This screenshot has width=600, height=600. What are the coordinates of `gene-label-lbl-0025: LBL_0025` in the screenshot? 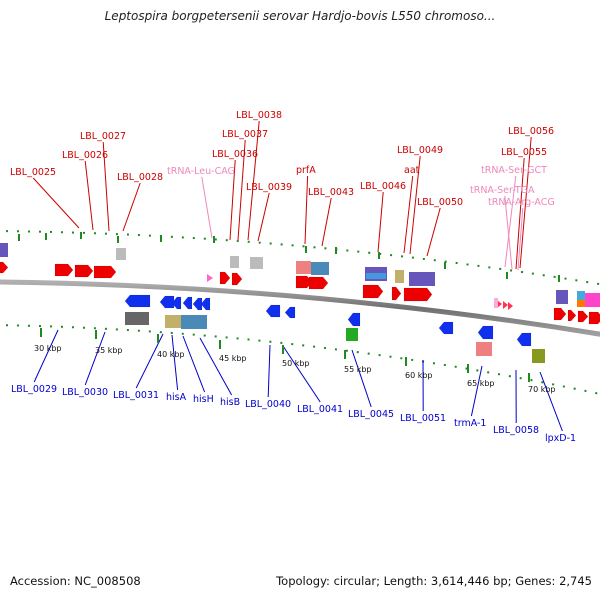 It's located at (33, 172).